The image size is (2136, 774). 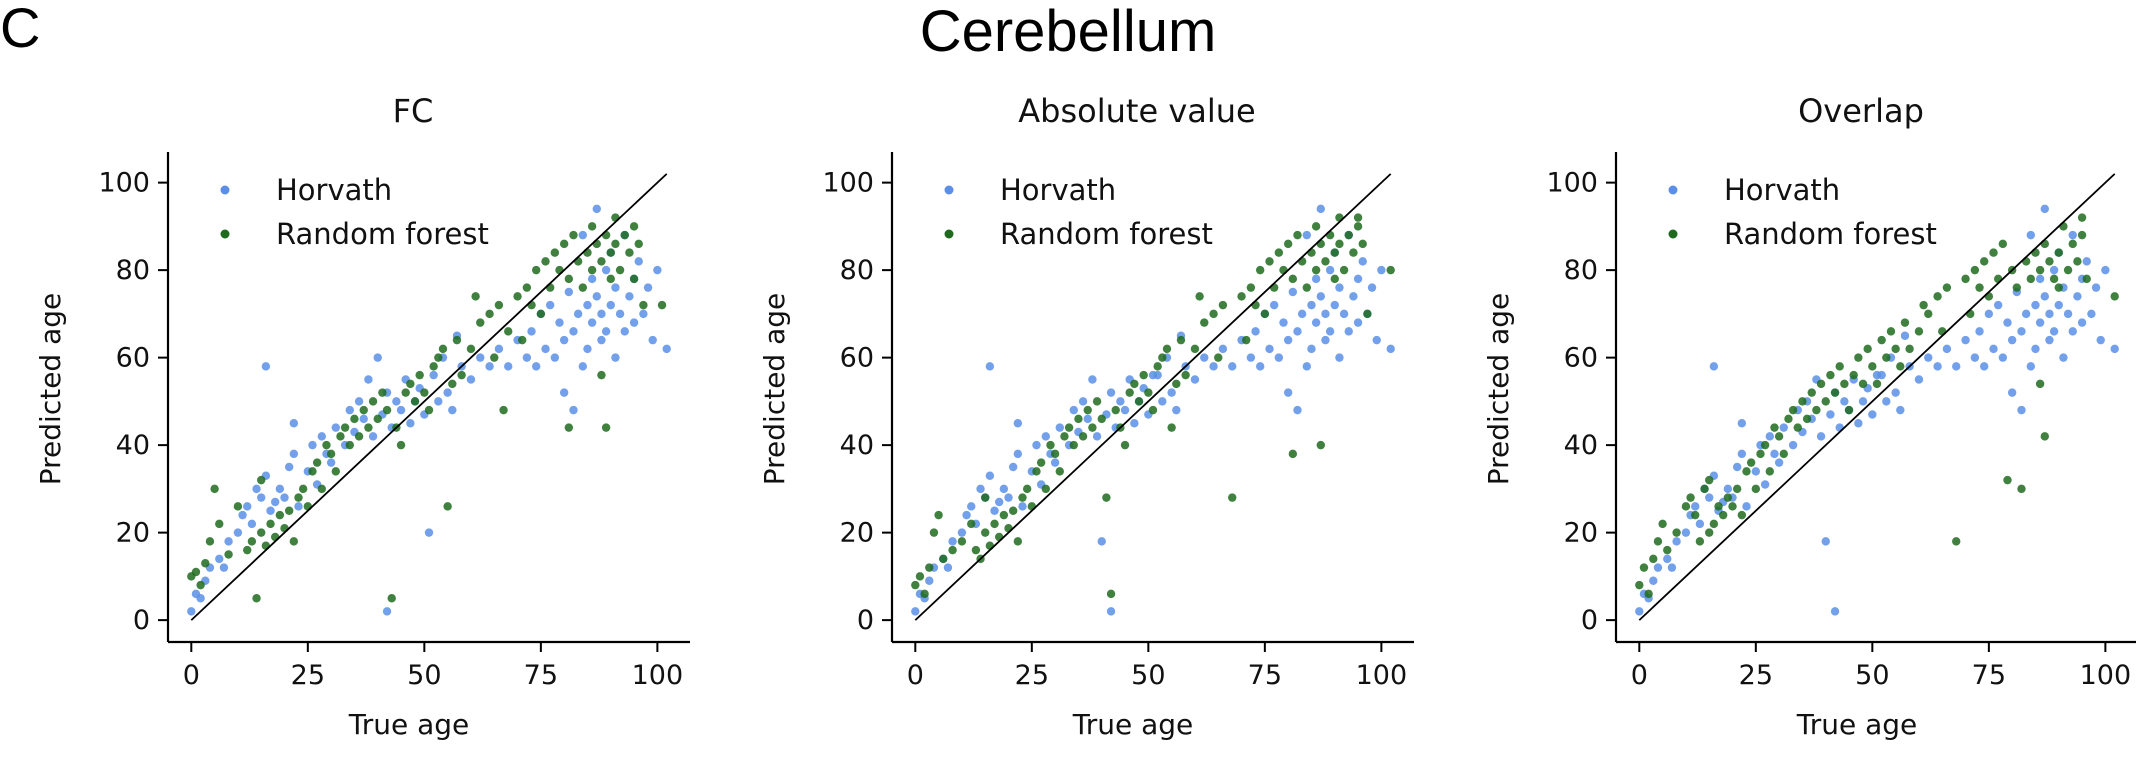 I want to click on x-axis-label: True age, so click(x=409, y=724).